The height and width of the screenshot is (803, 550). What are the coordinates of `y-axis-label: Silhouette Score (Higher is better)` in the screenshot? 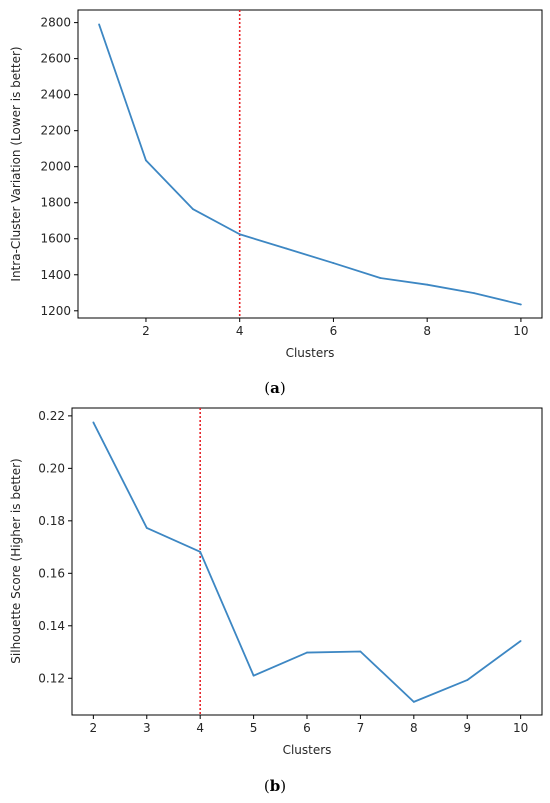 It's located at (16, 560).